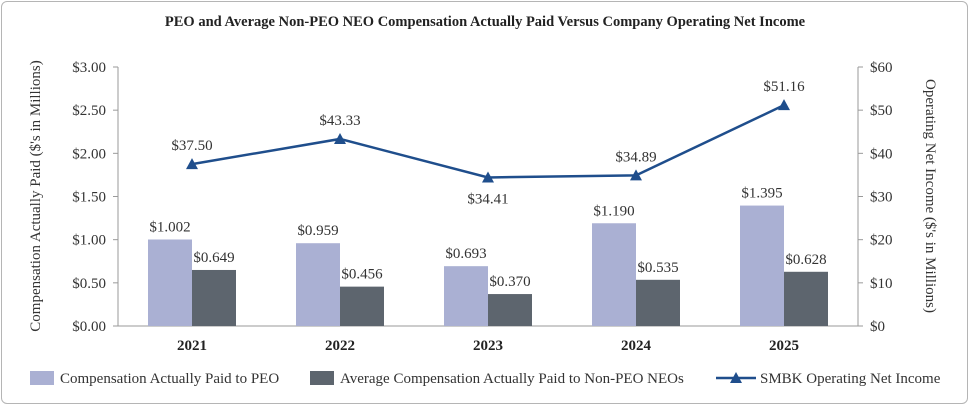  Describe the element at coordinates (340, 346) in the screenshot. I see `category-label: 2022` at that location.